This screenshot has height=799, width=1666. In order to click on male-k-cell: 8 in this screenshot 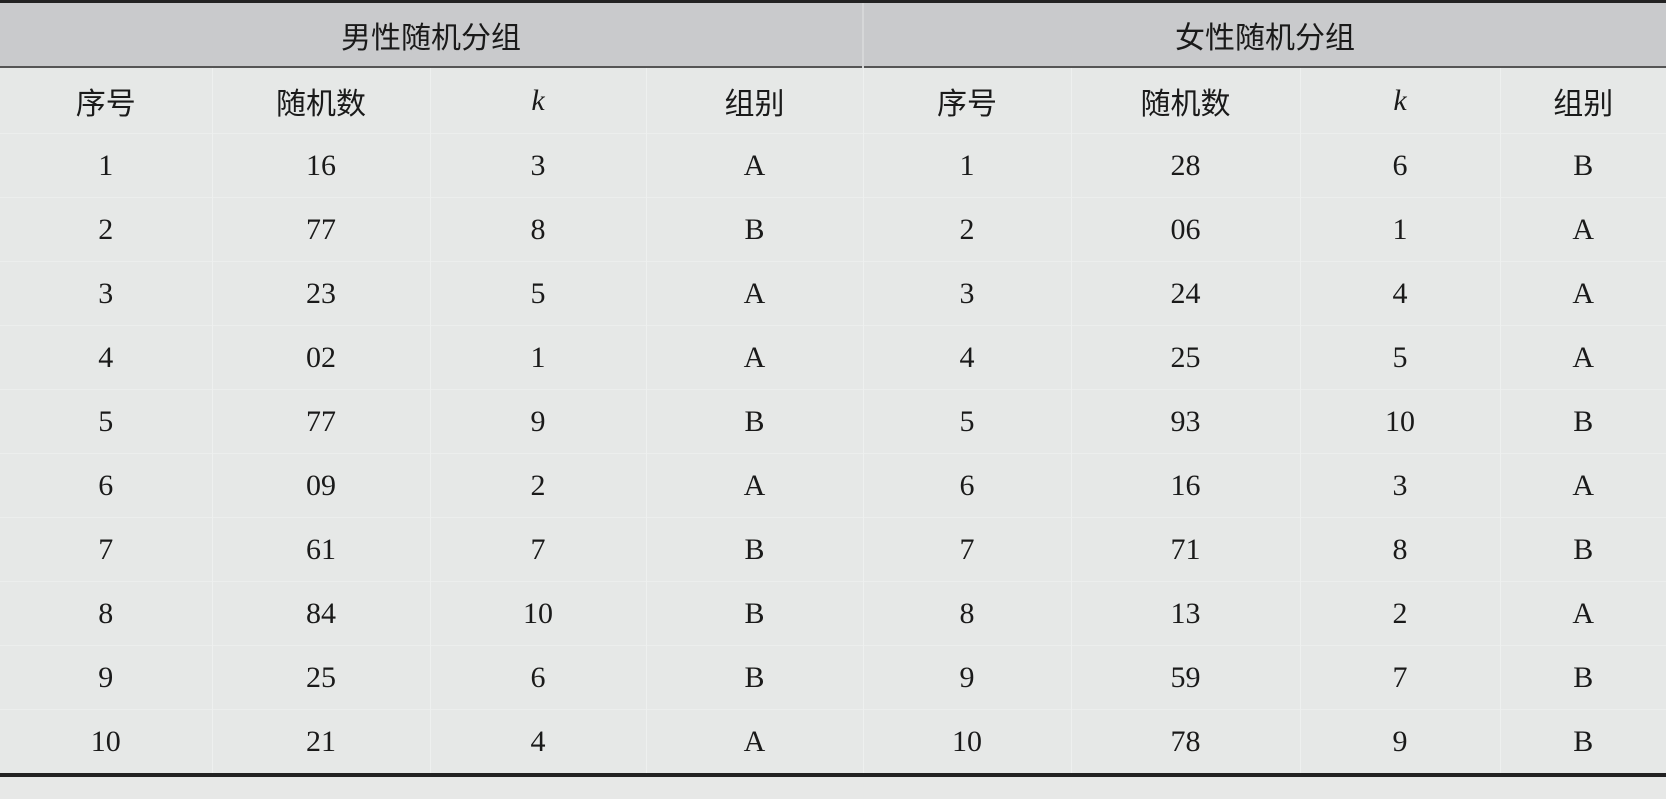, I will do `click(537, 229)`.